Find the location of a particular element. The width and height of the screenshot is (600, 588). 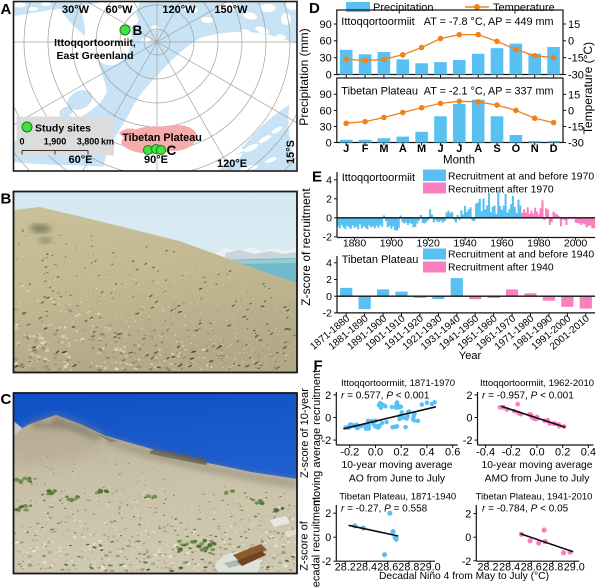

svg-text: AT = -2.1 °C, AP = 337 mm is located at coordinates (489, 92).